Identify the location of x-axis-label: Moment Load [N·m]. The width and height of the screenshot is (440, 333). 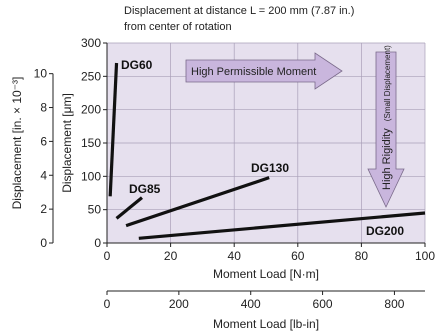
(266, 274).